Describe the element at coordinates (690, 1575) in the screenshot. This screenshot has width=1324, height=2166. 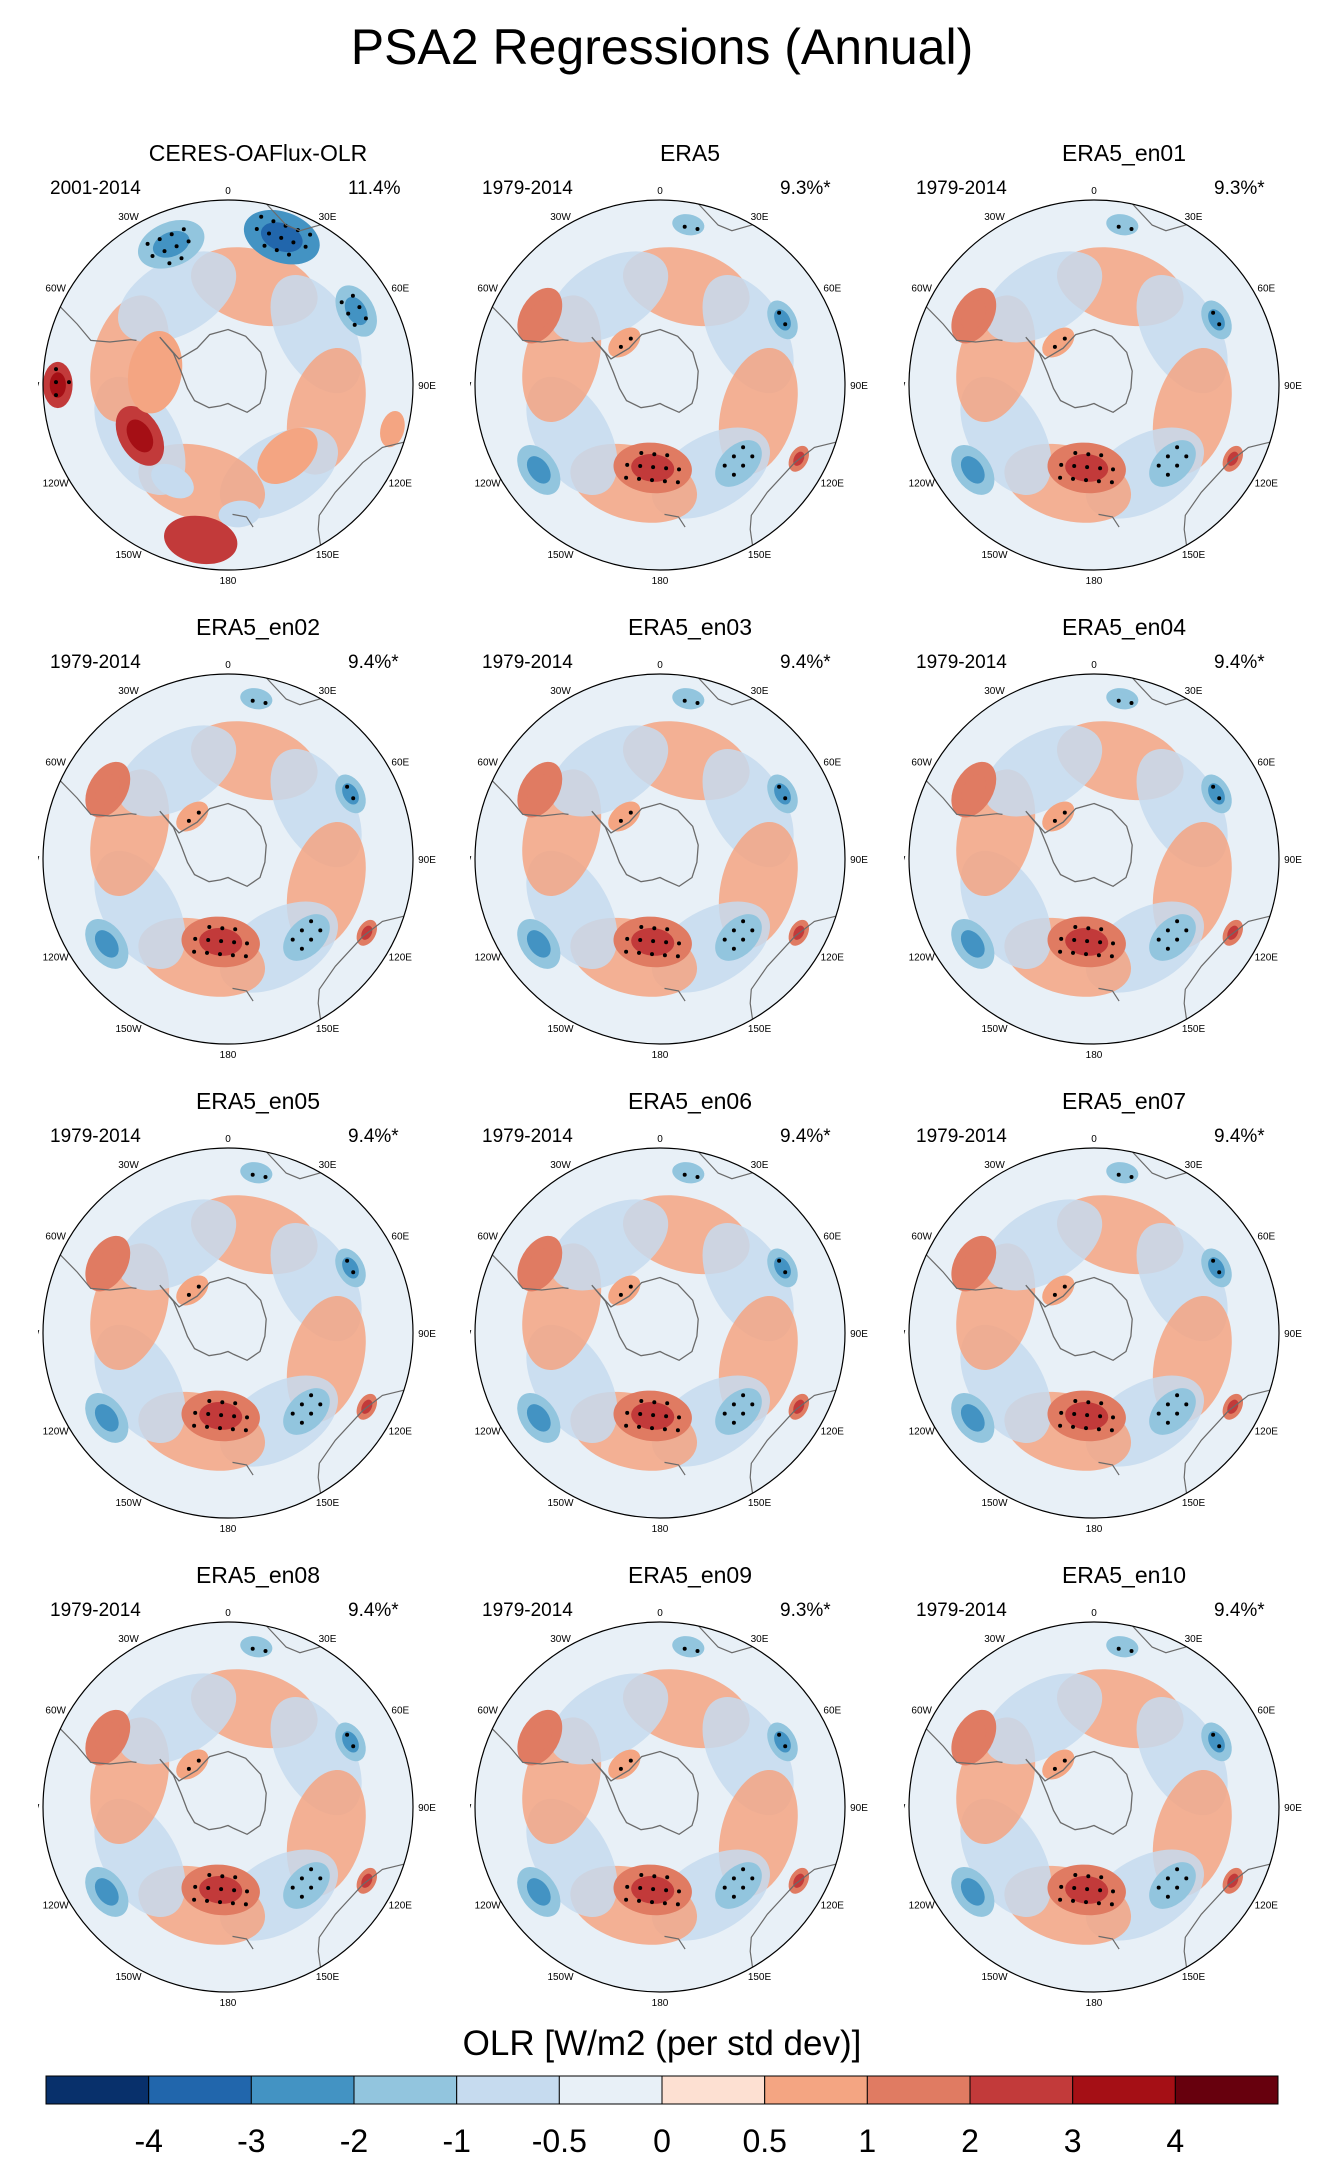
I see `panel-title: ERA5_en09` at that location.